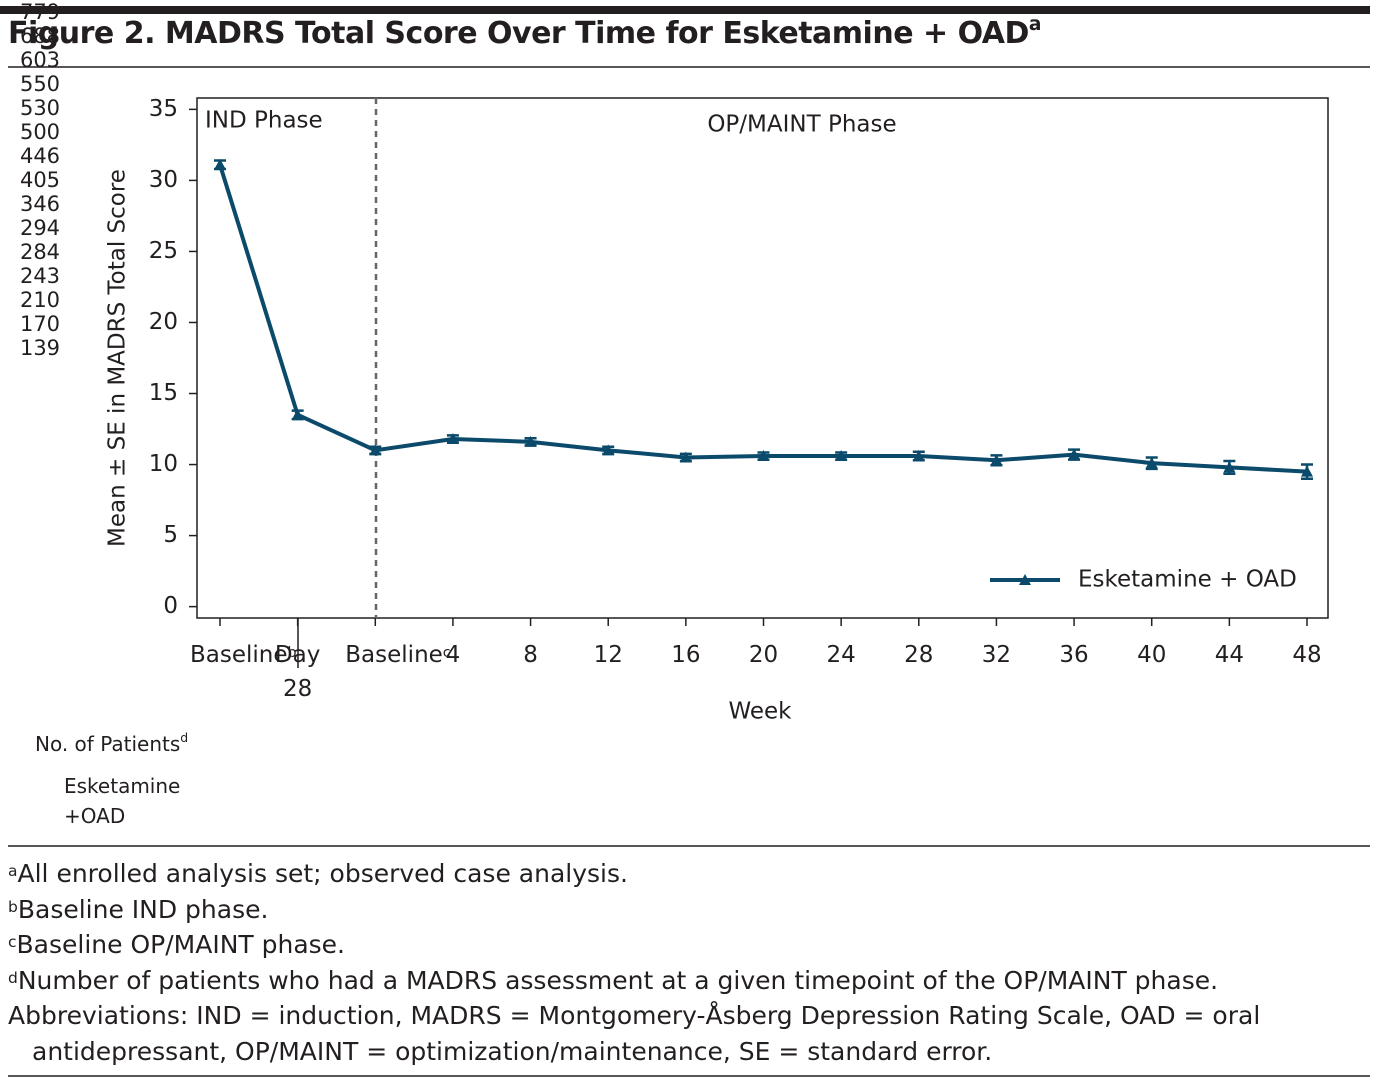 This screenshot has height=1085, width=1376. I want to click on x-tick-label-note: b, so click(292, 653).